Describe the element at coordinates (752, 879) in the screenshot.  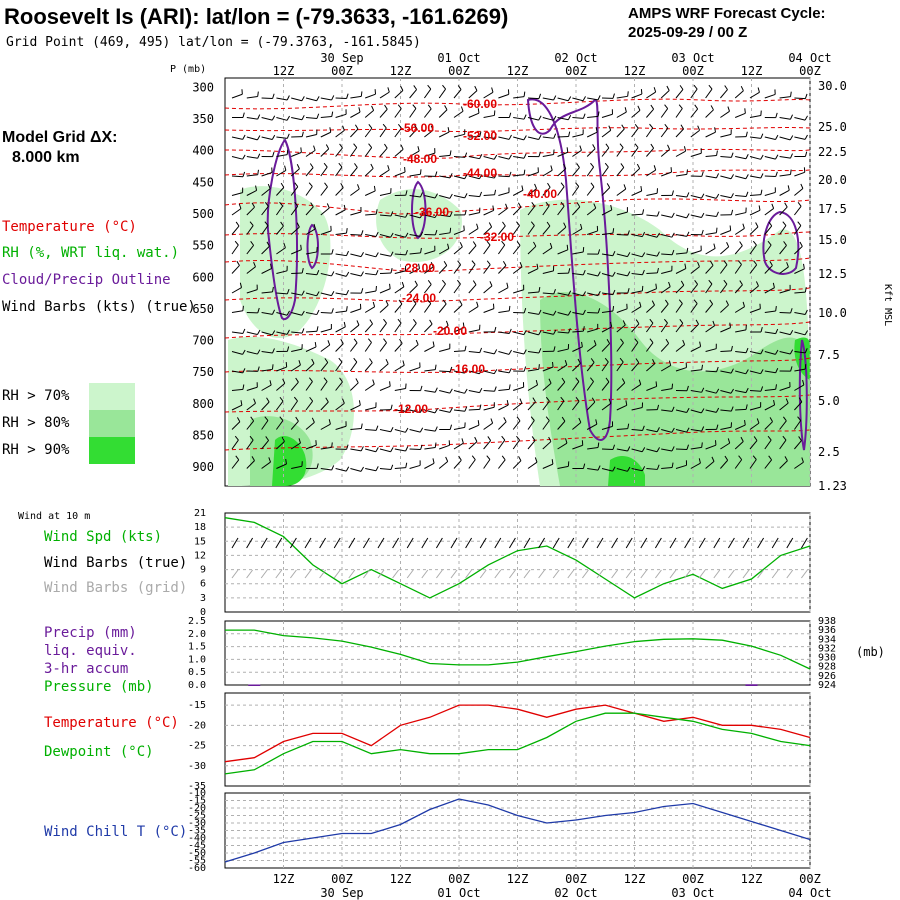
I see `bottom-hour-tick: 12Z` at that location.